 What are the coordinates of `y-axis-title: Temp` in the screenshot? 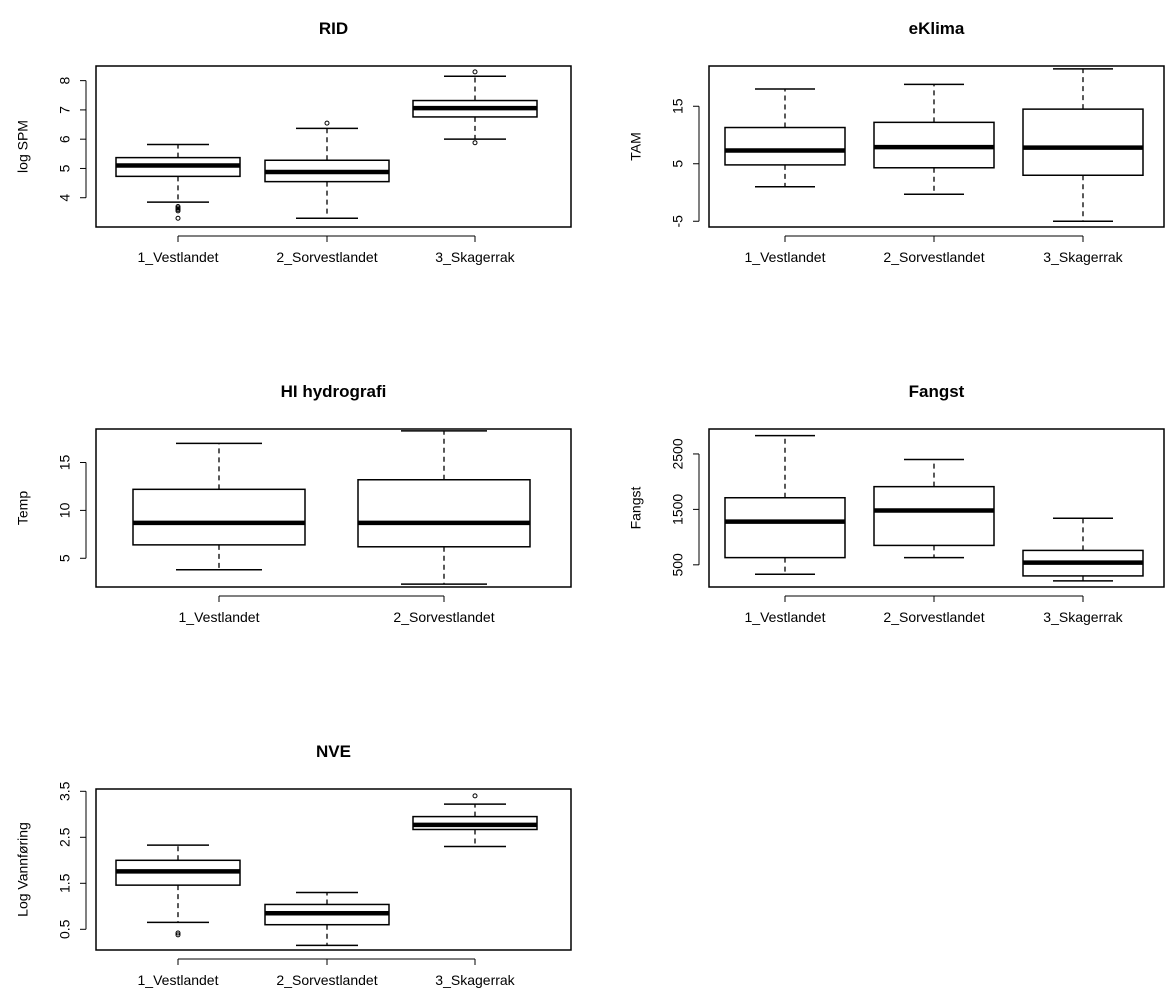 It's located at (23, 508).